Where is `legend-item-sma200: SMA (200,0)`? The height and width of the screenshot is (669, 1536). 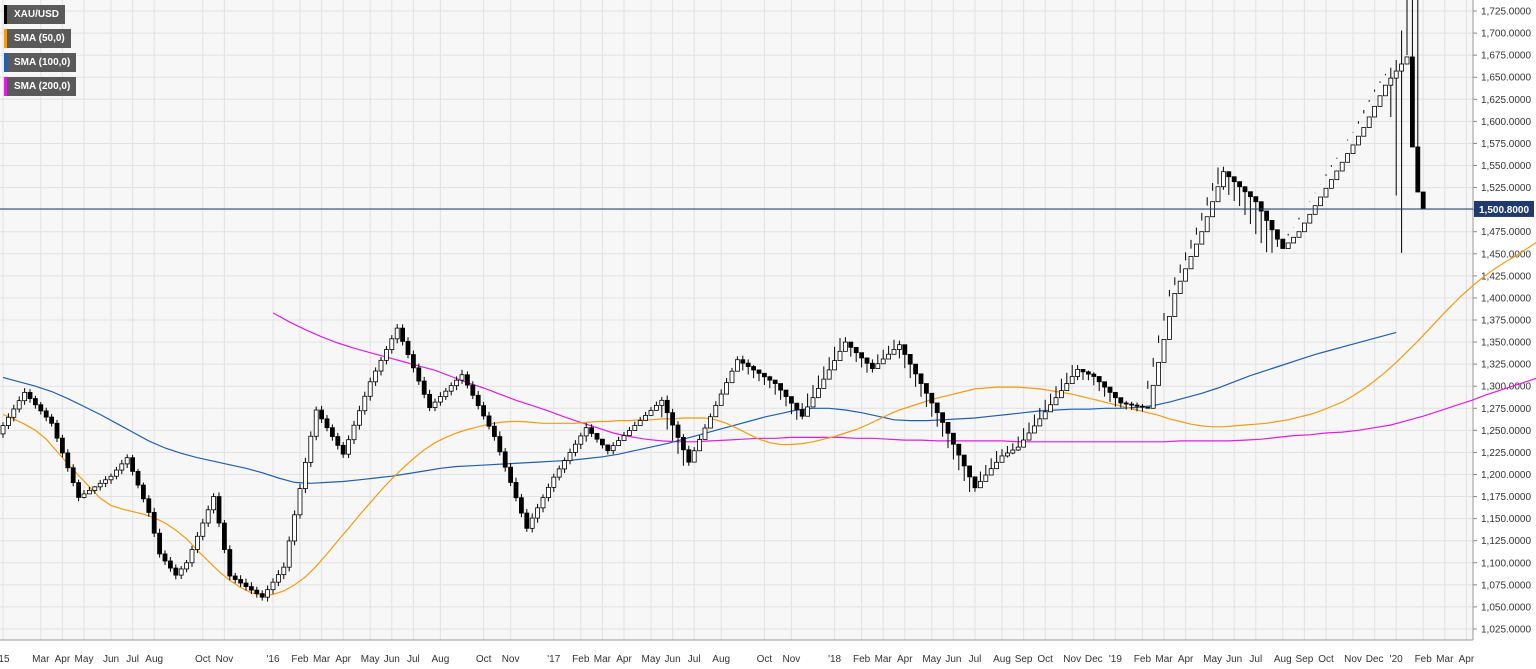
legend-item-sma200: SMA (200,0) is located at coordinates (40, 86).